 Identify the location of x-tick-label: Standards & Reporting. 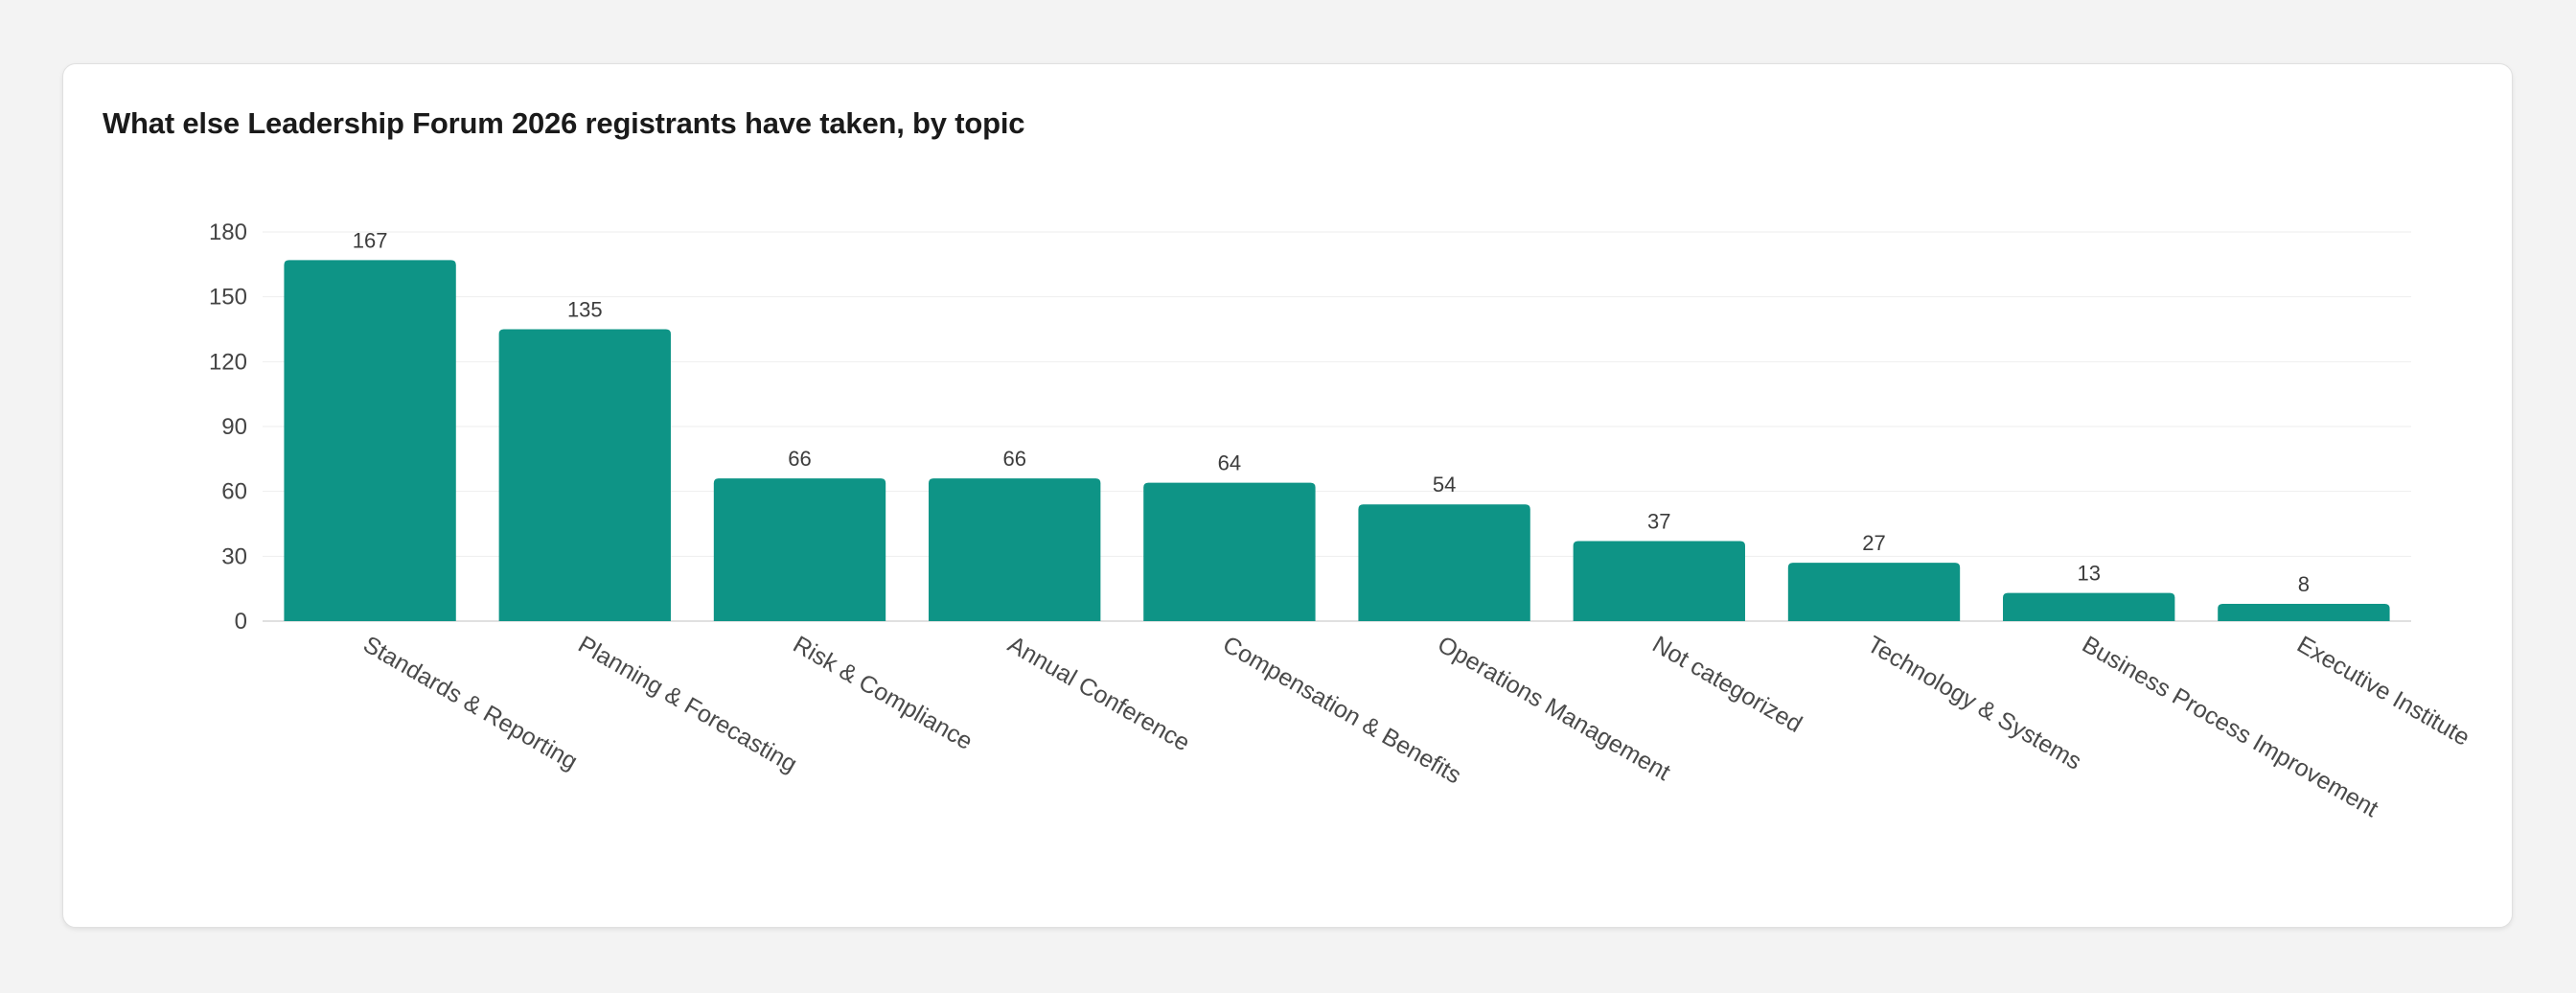
(470, 703).